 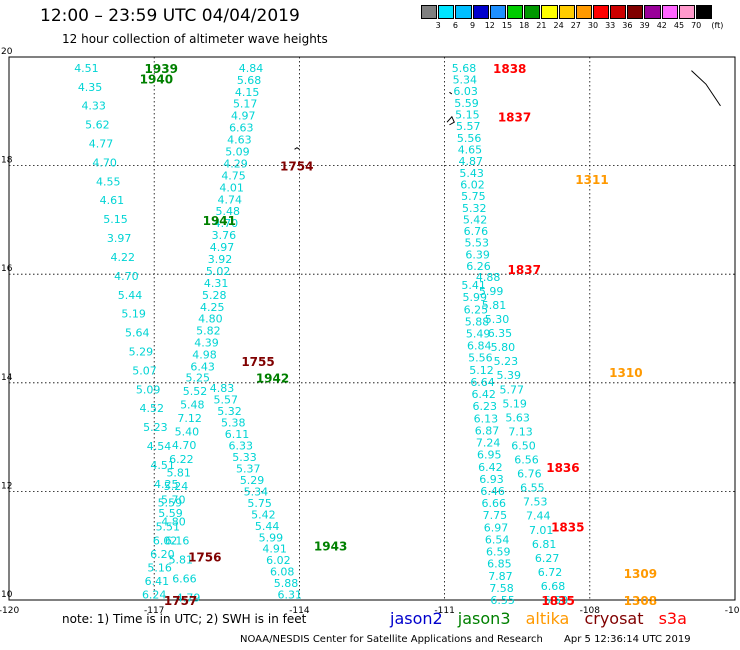 What do you see at coordinates (282, 572) in the screenshot?
I see `swh-value: 6.08` at bounding box center [282, 572].